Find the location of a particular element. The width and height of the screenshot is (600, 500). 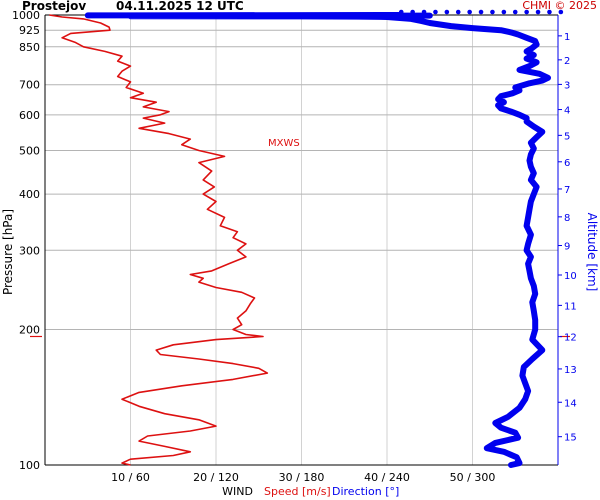

altitude-tick-label: 9 is located at coordinates (567, 247).